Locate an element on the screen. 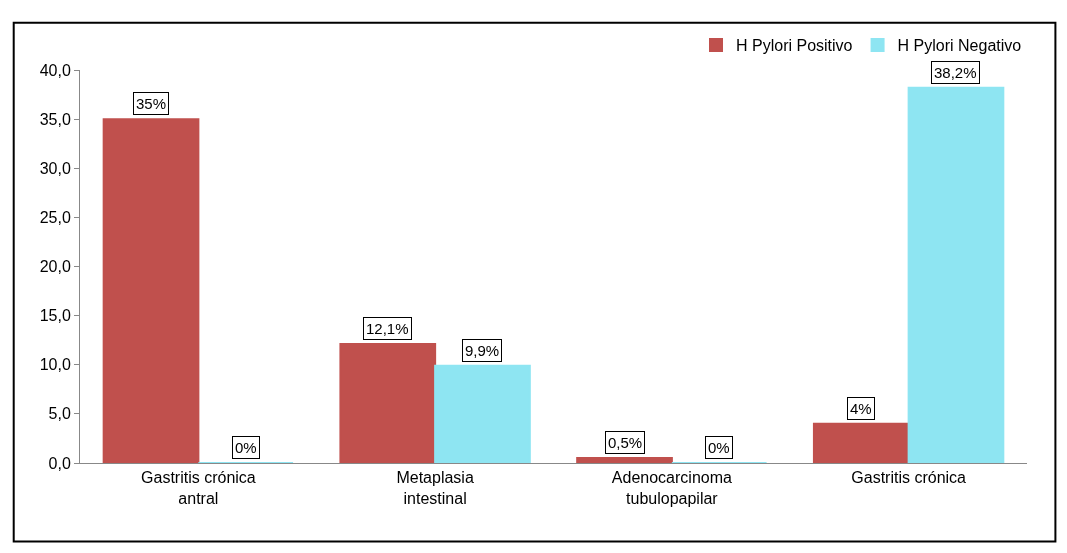 The width and height of the screenshot is (1067, 553). legend-label: H Pylori Positivo is located at coordinates (794, 46).